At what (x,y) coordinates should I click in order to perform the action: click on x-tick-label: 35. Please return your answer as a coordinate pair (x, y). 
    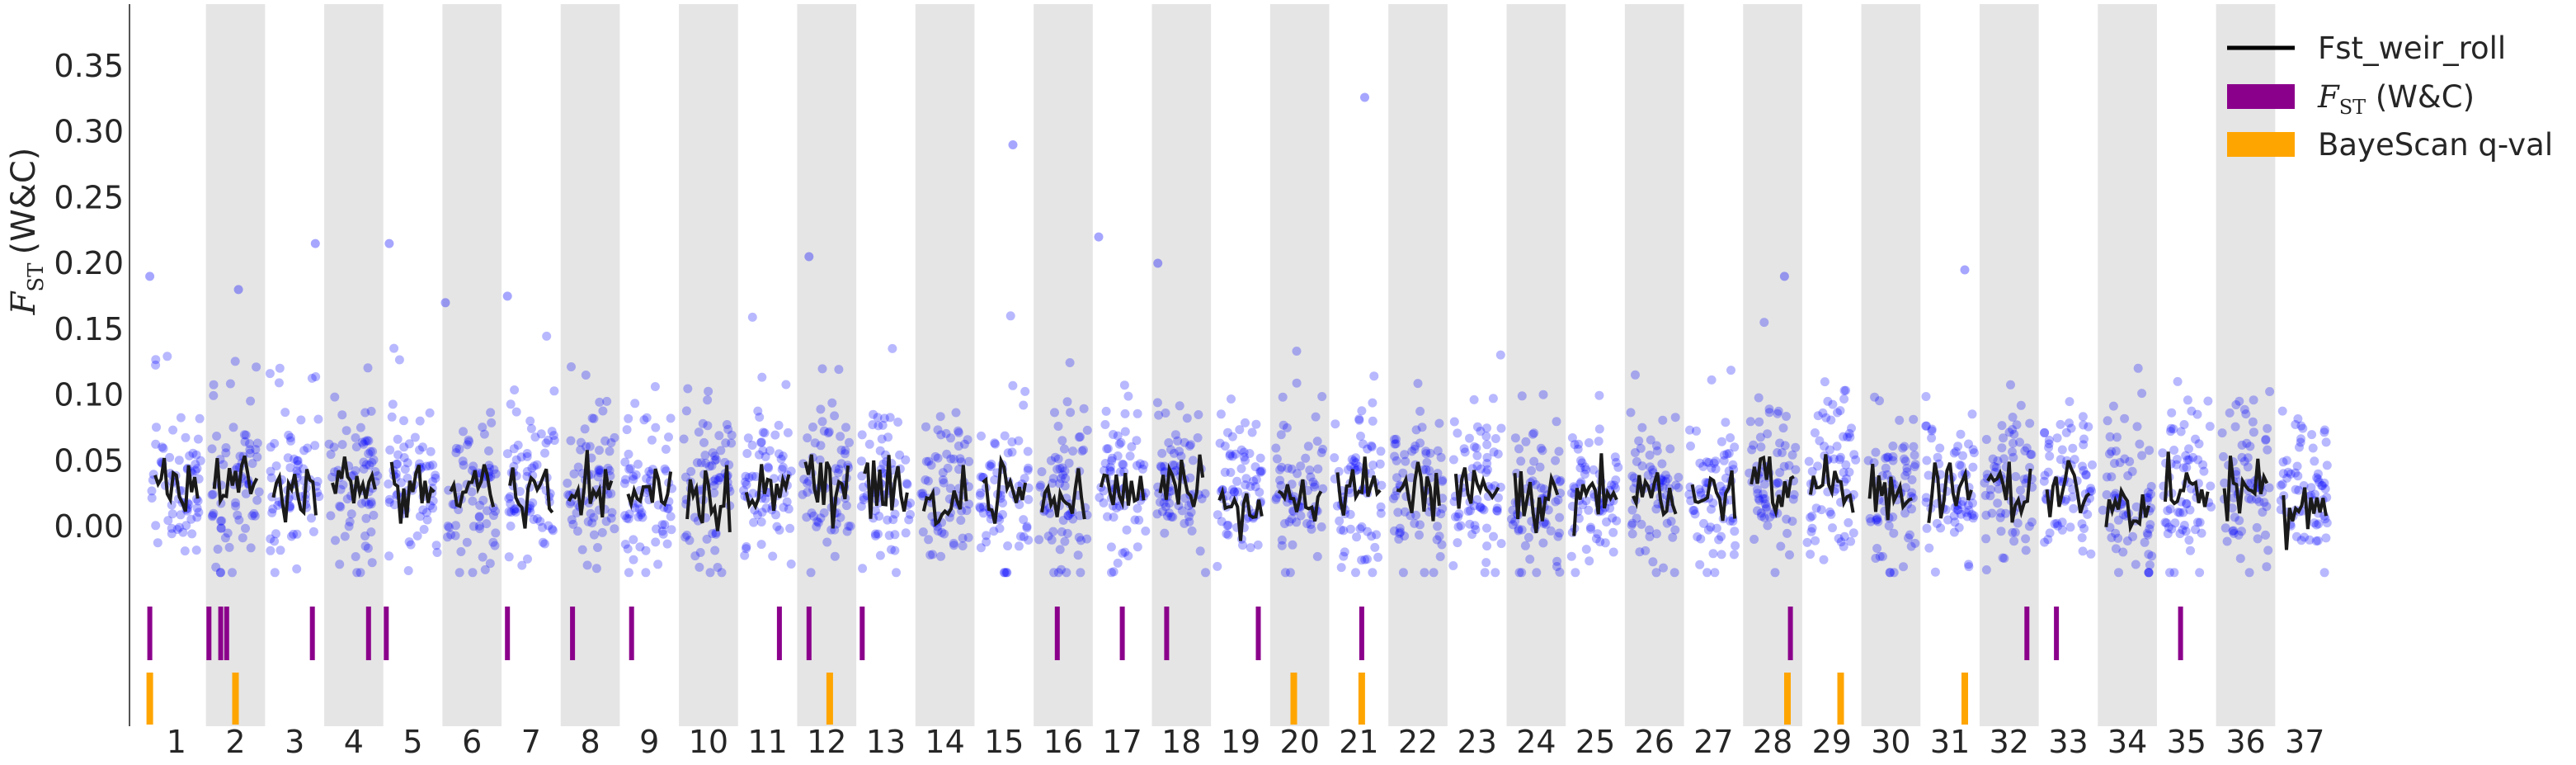
    Looking at the image, I should click on (2186, 742).